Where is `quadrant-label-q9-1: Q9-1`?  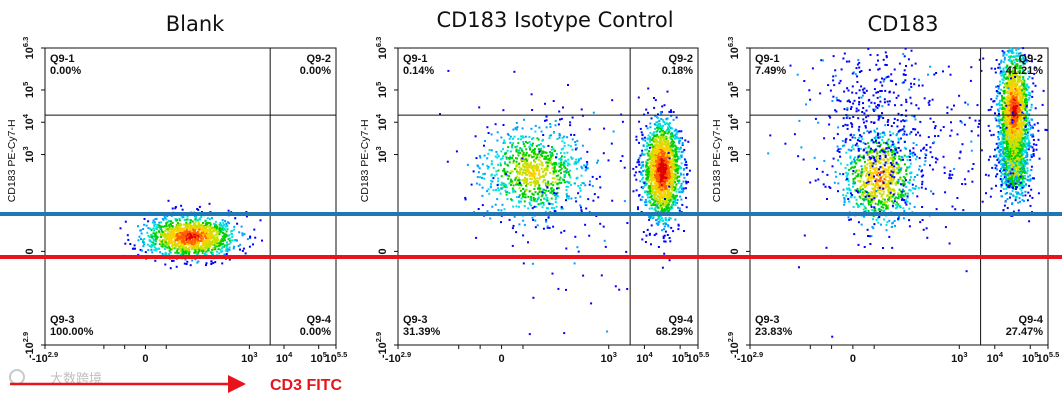
quadrant-label-q9-1: Q9-1 is located at coordinates (415, 59).